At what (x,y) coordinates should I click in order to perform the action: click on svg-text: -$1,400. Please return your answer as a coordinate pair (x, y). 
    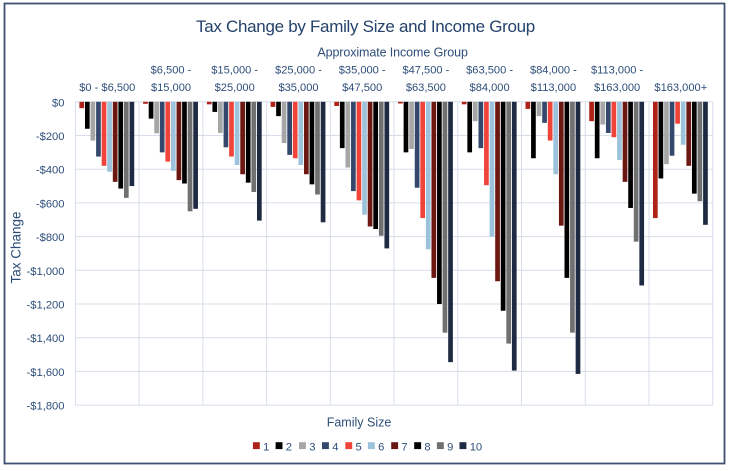
    Looking at the image, I should click on (46, 339).